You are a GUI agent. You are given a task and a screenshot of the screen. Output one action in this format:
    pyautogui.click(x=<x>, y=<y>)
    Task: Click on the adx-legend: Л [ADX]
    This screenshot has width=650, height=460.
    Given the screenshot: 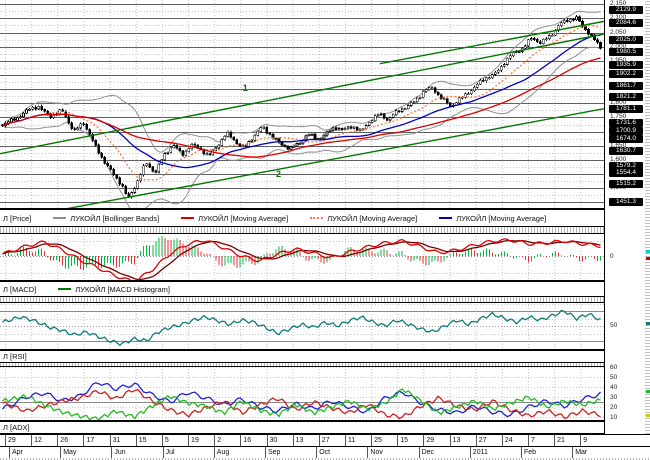 What is the action you would take?
    pyautogui.click(x=302, y=427)
    